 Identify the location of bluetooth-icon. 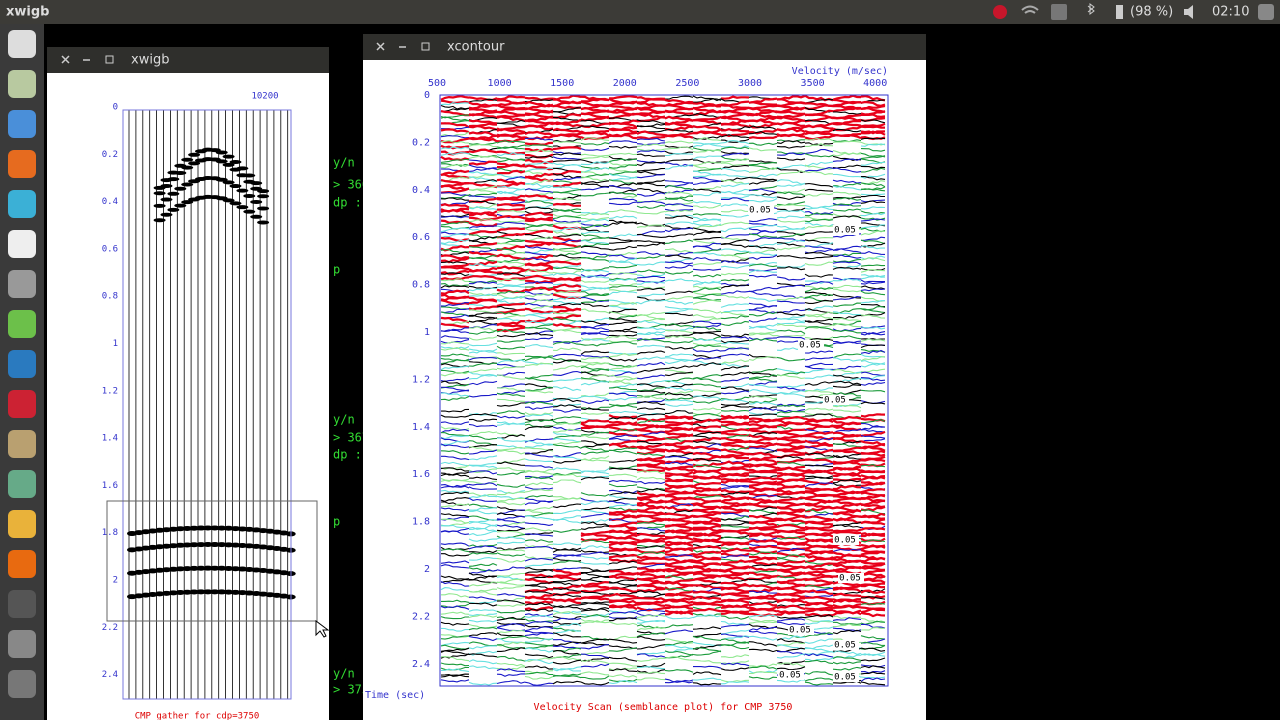
(1091, 9).